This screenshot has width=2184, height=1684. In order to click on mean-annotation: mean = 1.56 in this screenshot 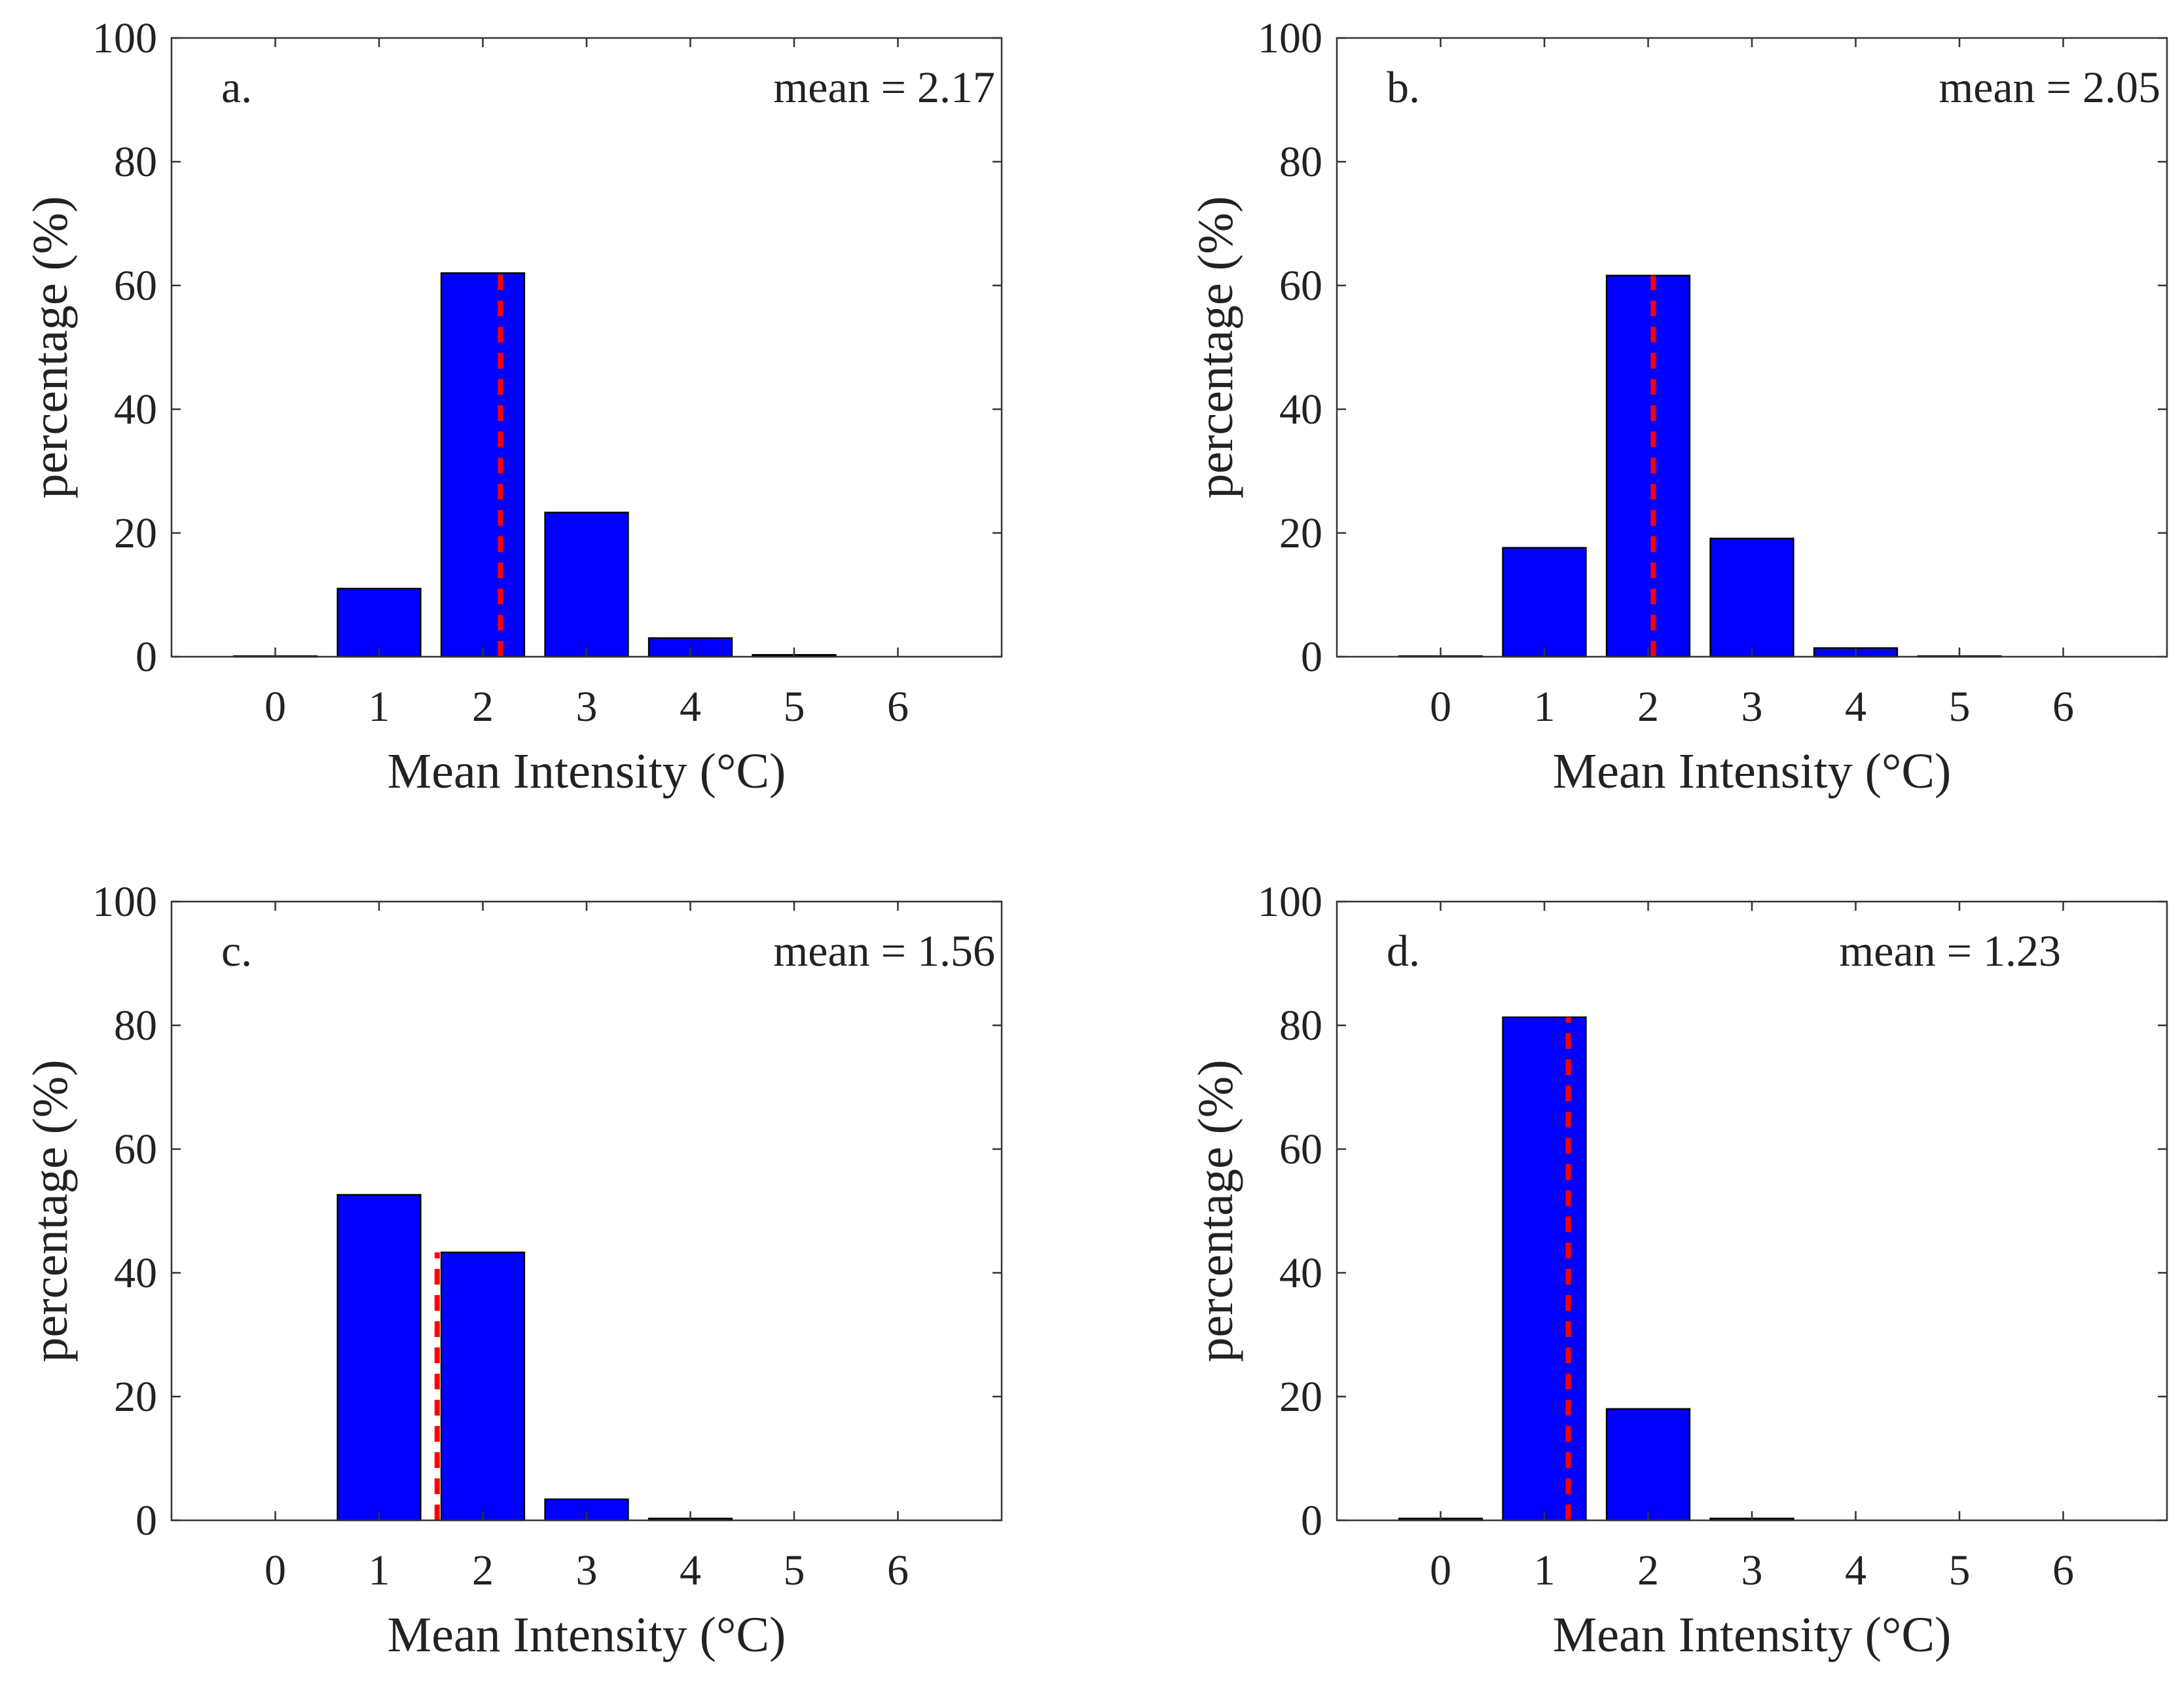, I will do `click(884, 951)`.